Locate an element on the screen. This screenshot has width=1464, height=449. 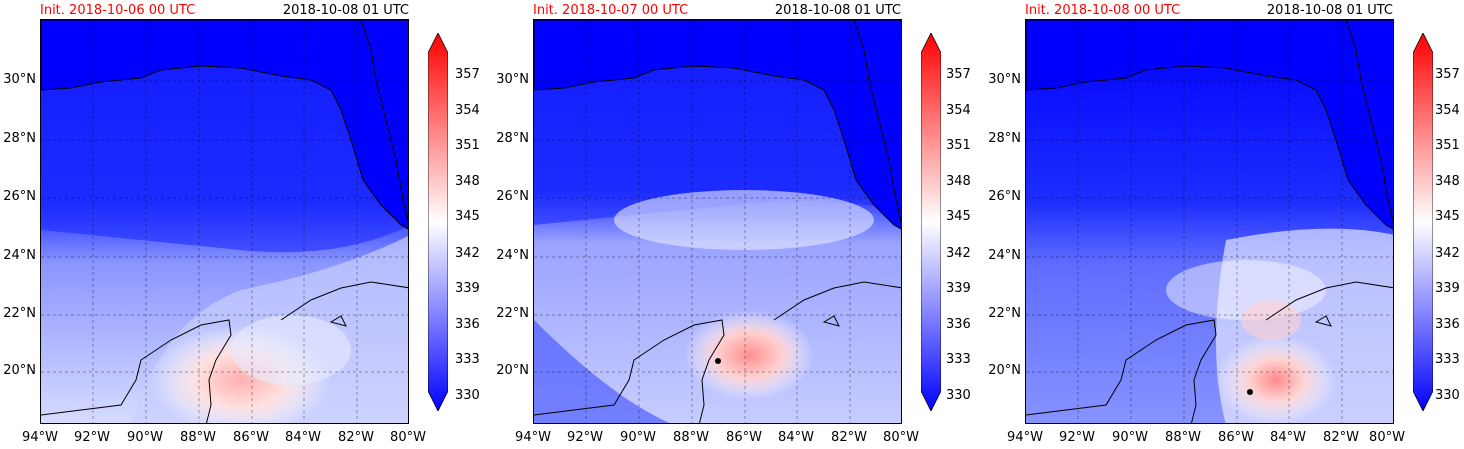
init-time-label: Init. 2018-10-07 00 UTC is located at coordinates (611, 10).